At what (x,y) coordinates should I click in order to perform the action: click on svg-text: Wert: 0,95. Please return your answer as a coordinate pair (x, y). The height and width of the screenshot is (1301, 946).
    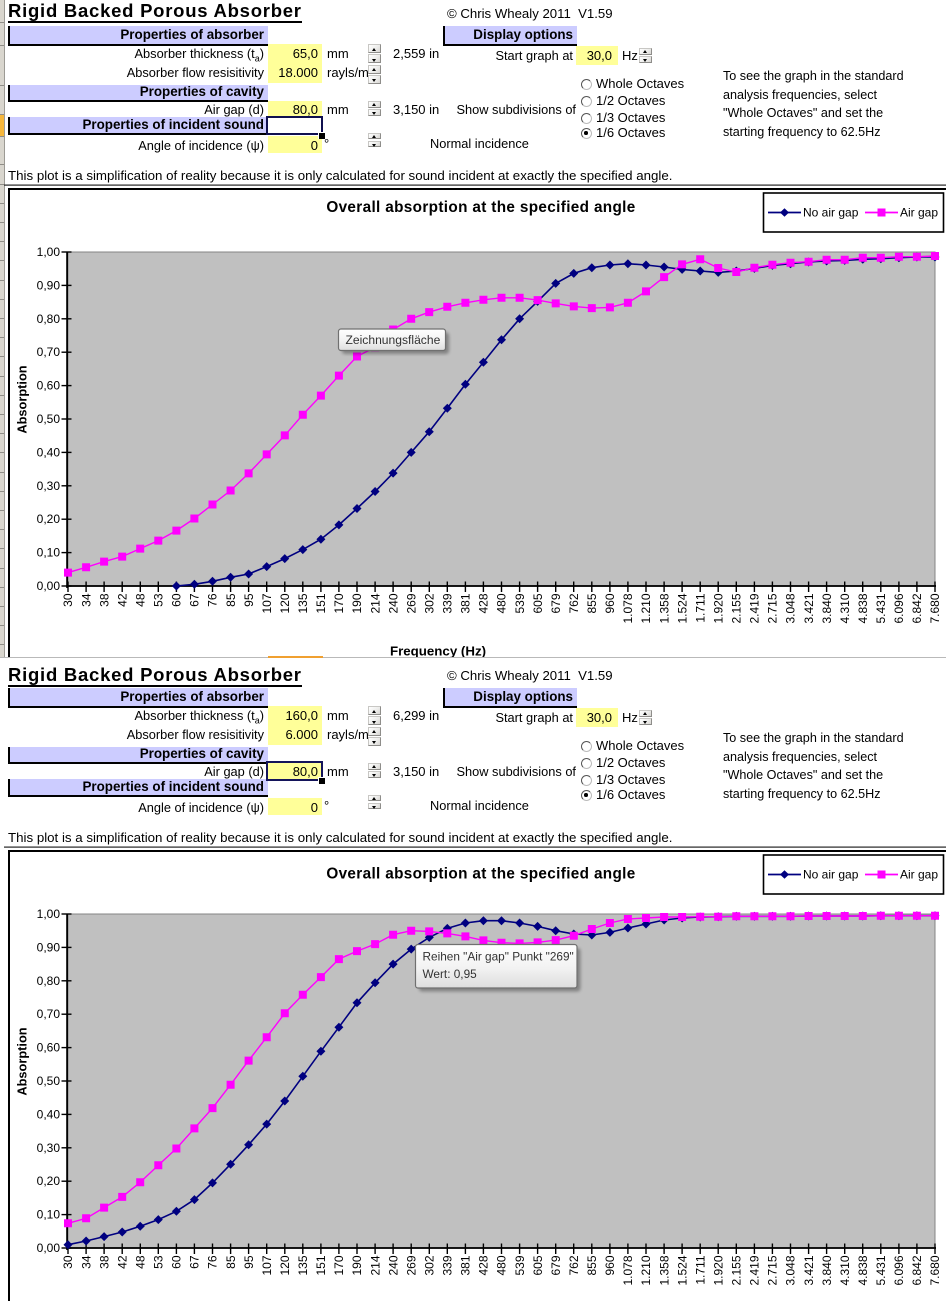
    Looking at the image, I should click on (450, 974).